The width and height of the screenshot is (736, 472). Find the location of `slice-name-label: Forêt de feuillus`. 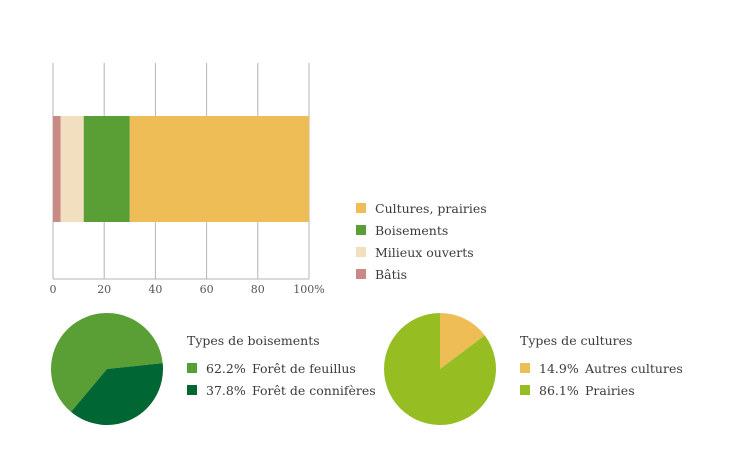

slice-name-label: Forêt de feuillus is located at coordinates (304, 368).